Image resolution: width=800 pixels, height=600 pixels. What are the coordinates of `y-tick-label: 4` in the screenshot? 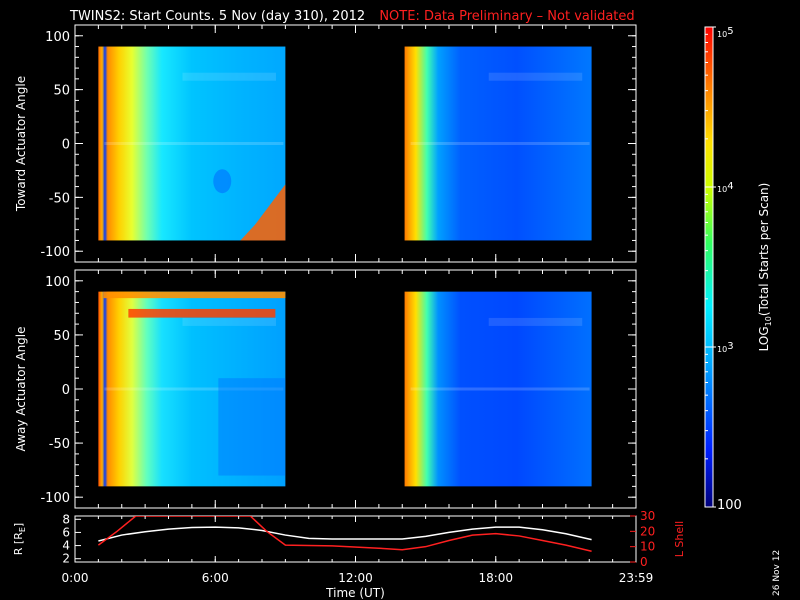 It's located at (66, 546).